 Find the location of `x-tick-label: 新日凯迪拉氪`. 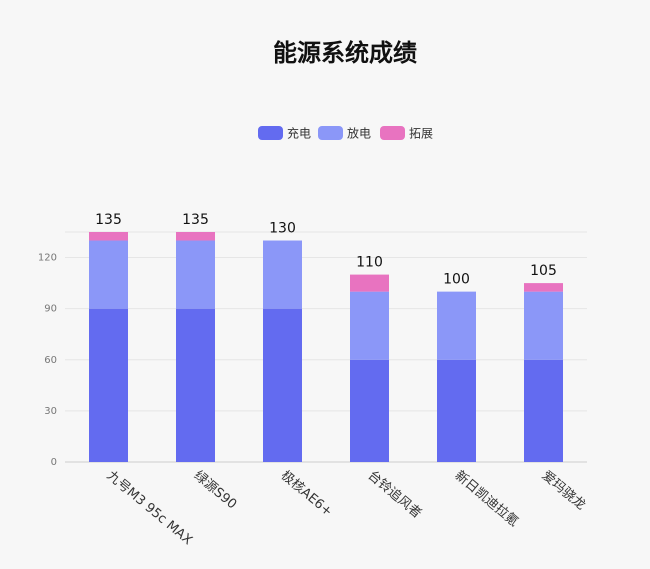

x-tick-label: 新日凯迪拉氪 is located at coordinates (487, 498).